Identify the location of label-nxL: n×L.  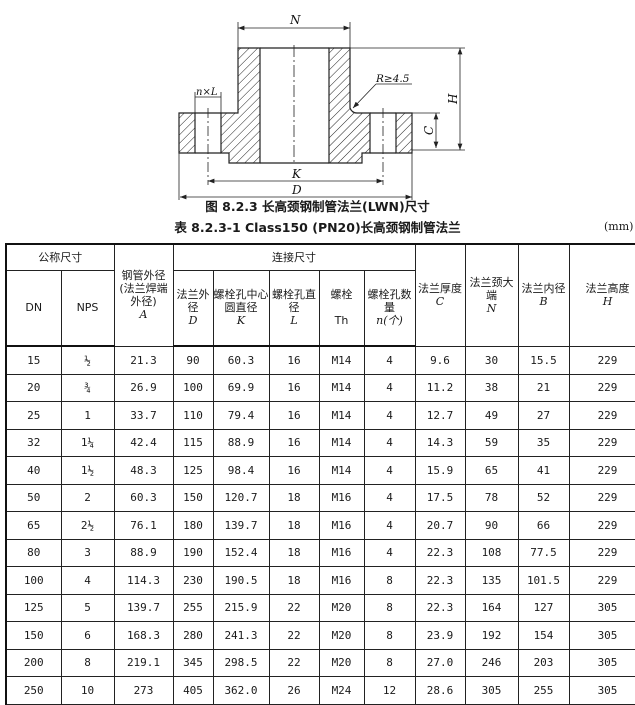
(207, 92).